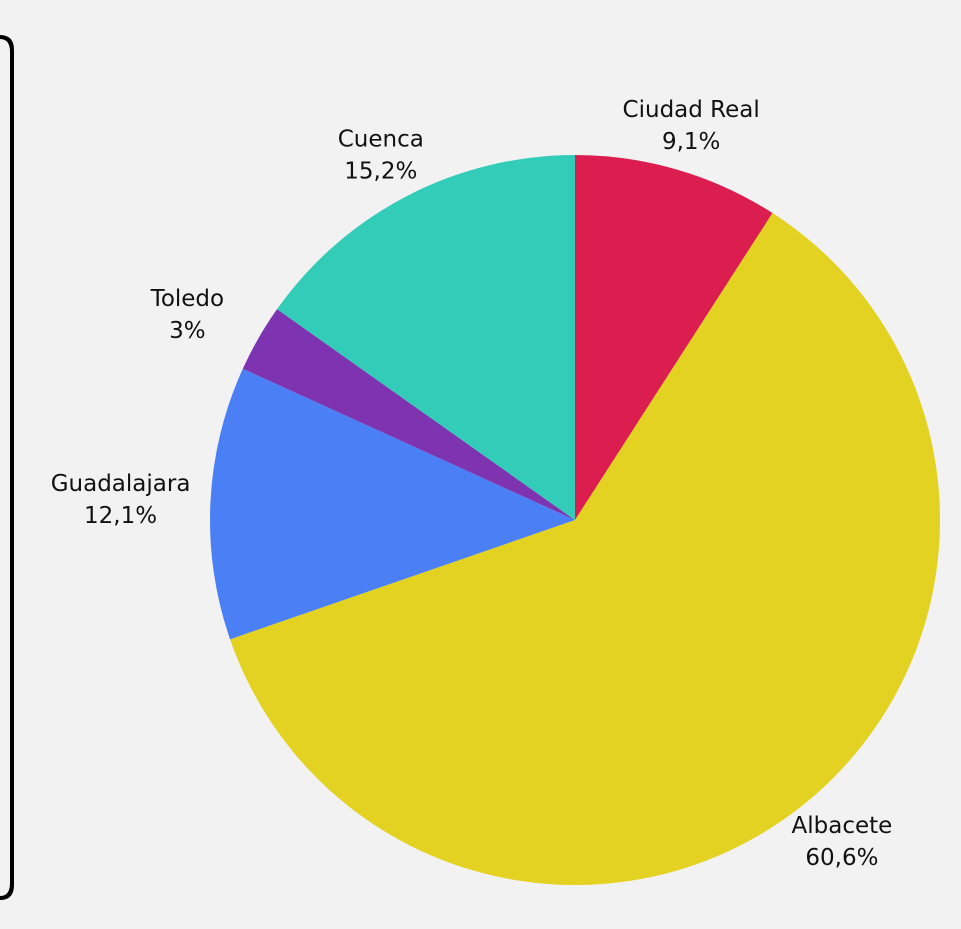 The height and width of the screenshot is (929, 961). Describe the element at coordinates (691, 110) in the screenshot. I see `slice-label: Ciudad Real` at that location.